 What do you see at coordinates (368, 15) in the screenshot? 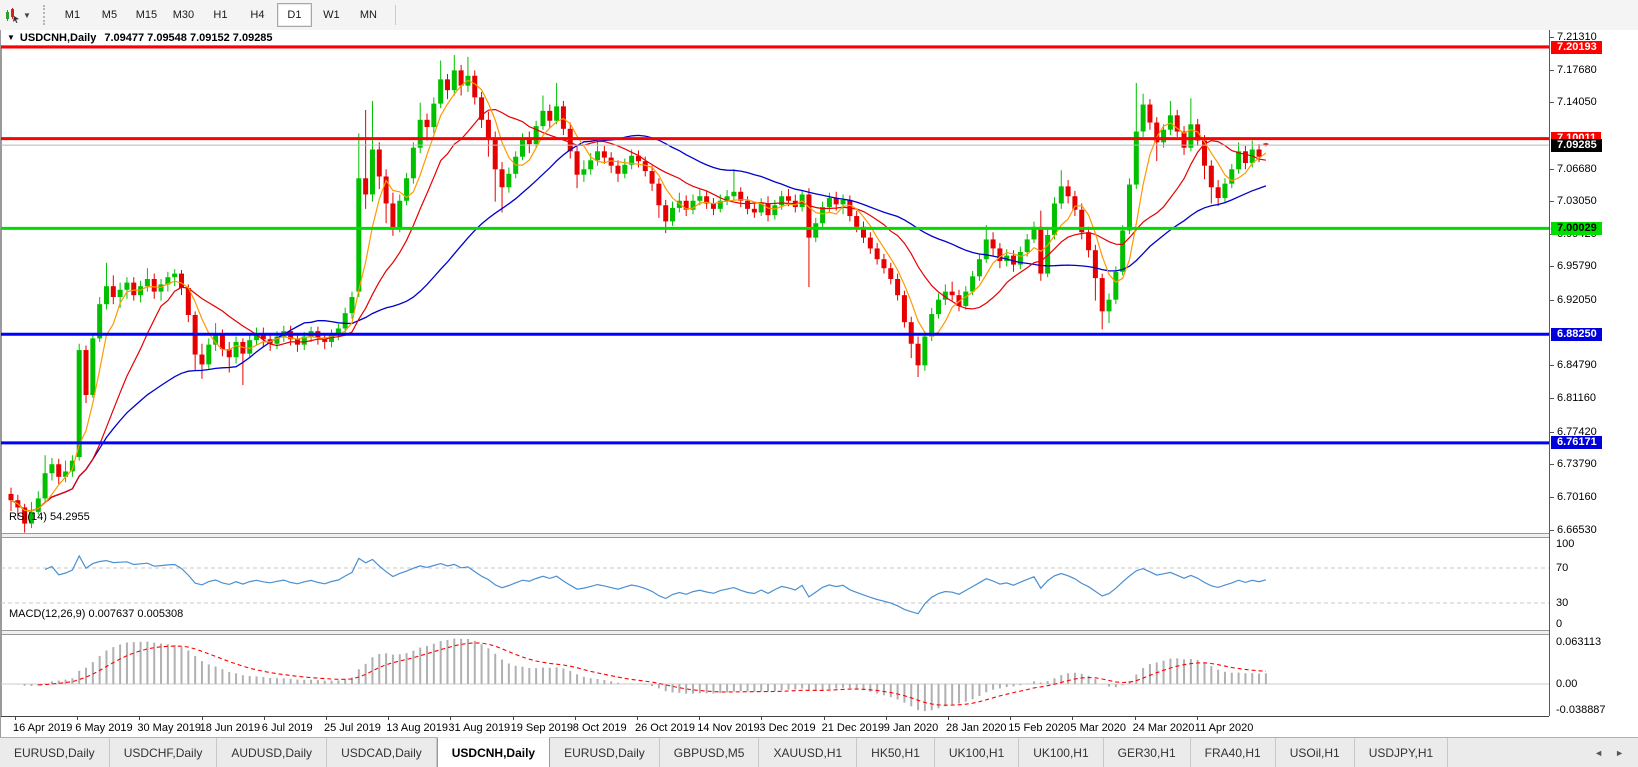
I see `period-button-mn: MN` at bounding box center [368, 15].